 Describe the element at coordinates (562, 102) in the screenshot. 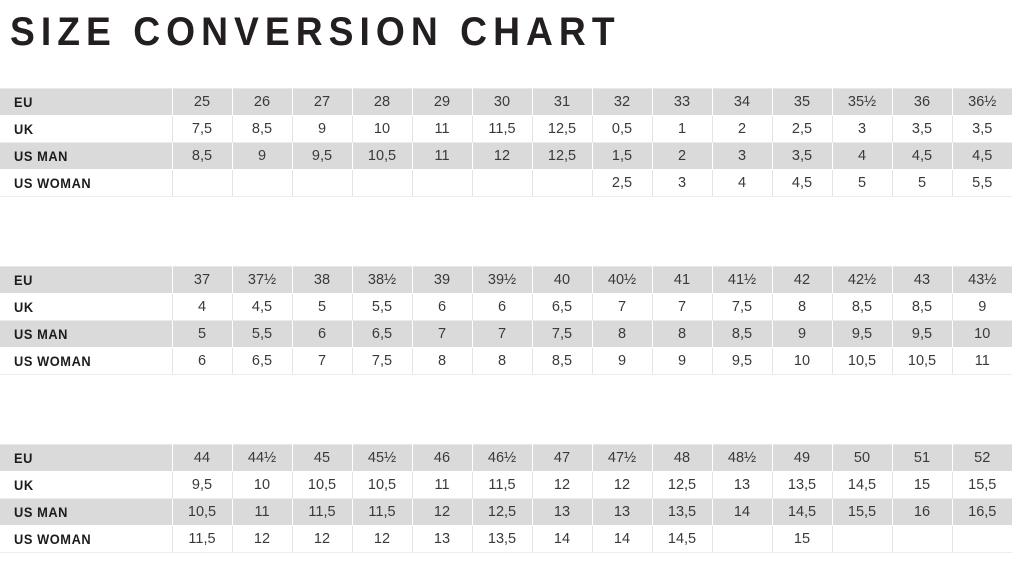

I see `size-cell: 31` at that location.